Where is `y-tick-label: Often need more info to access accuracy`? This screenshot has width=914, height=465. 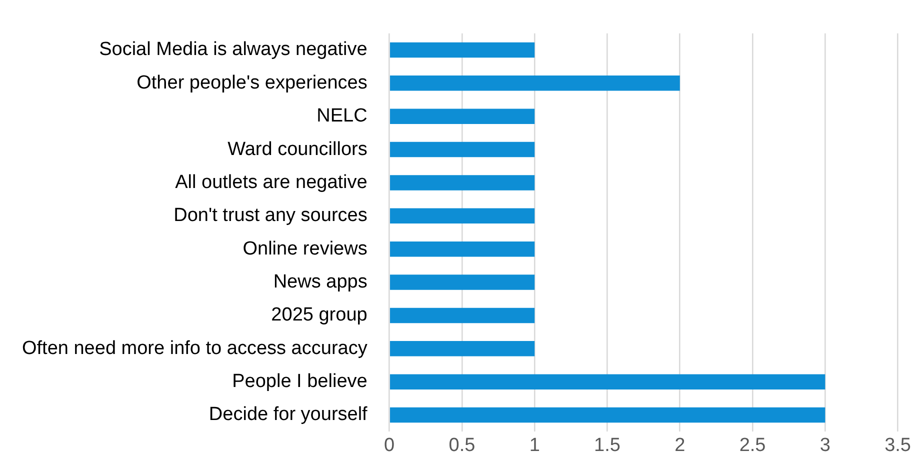 y-tick-label: Often need more info to access accuracy is located at coordinates (195, 348).